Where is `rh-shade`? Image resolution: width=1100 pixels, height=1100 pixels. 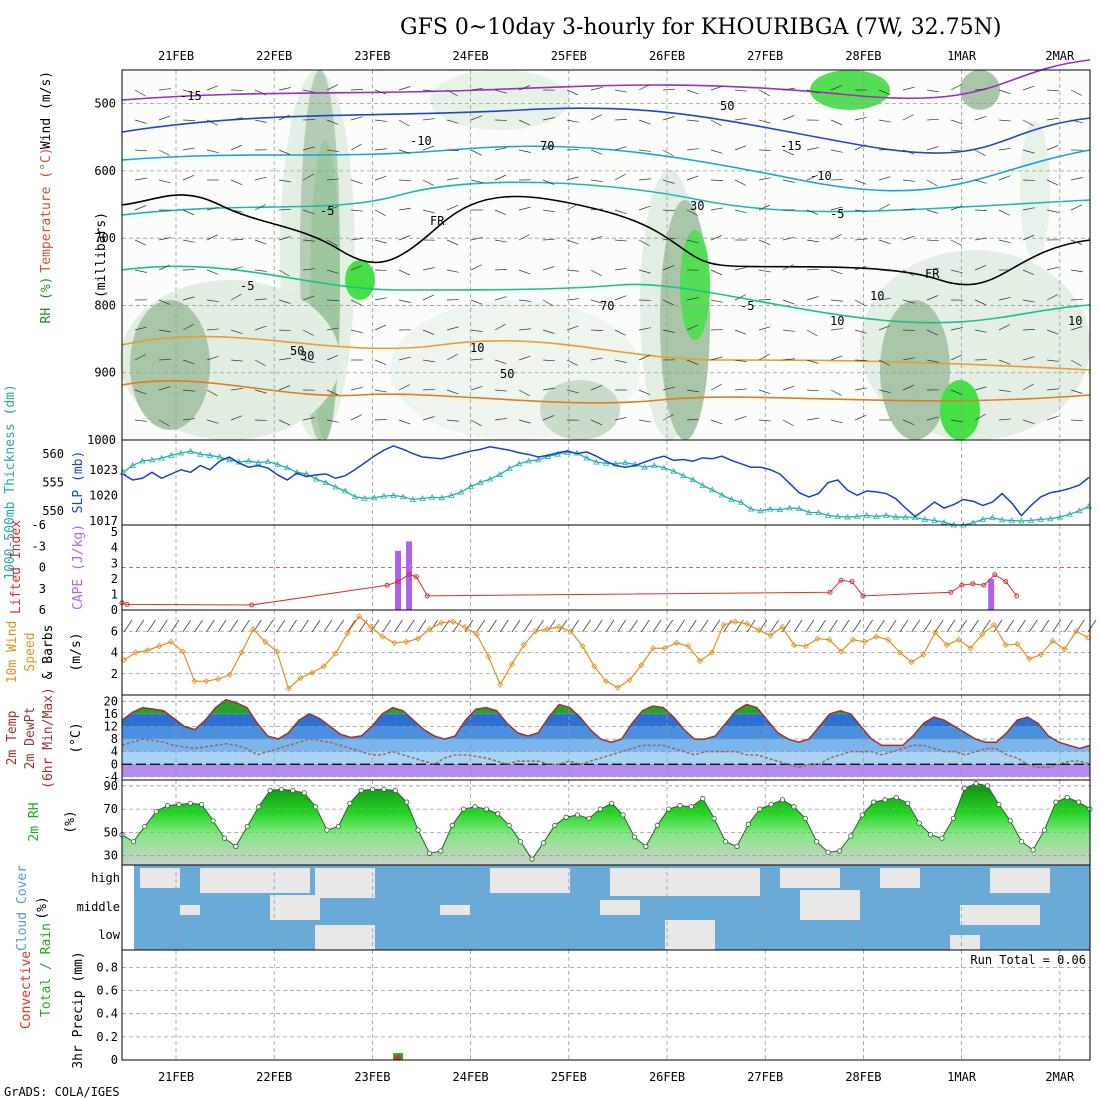 rh-shade is located at coordinates (850, 90).